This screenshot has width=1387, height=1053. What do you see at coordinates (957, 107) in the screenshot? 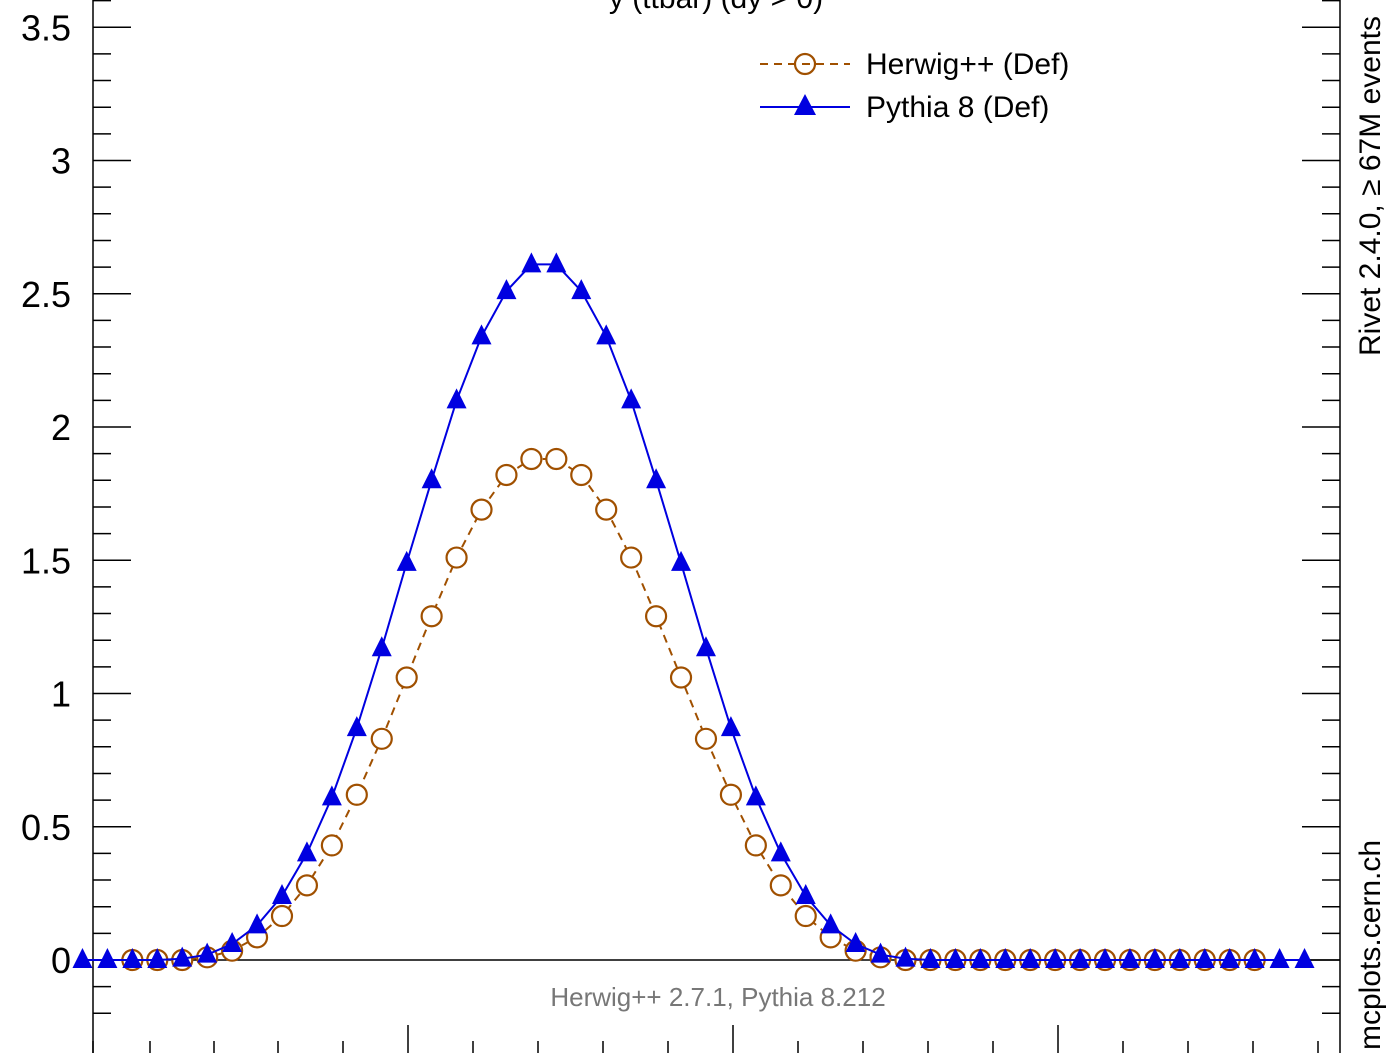
I see `legend-pythia-label: Pythia 8 (Def)` at bounding box center [957, 107].